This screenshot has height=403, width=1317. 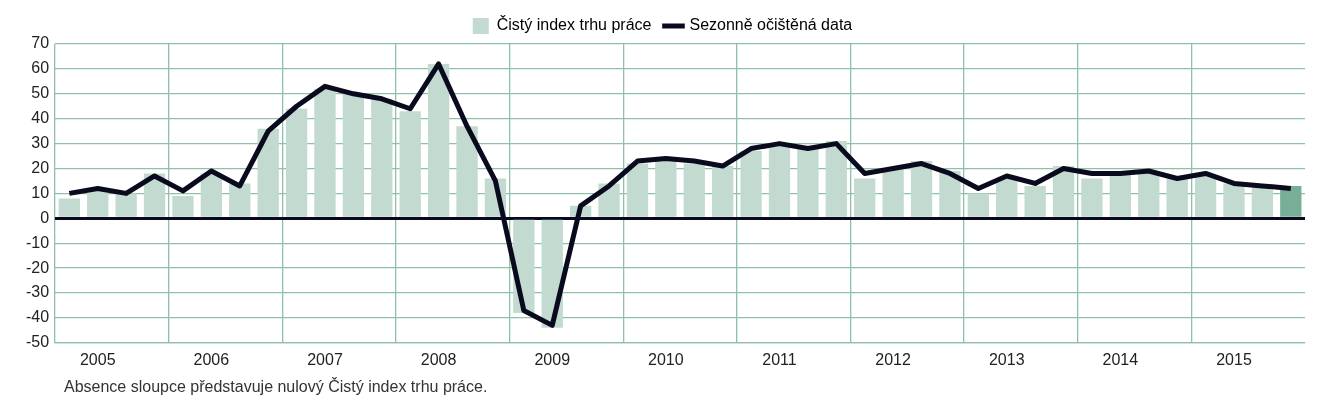 I want to click on x-tick-label: 2007, so click(x=325, y=359).